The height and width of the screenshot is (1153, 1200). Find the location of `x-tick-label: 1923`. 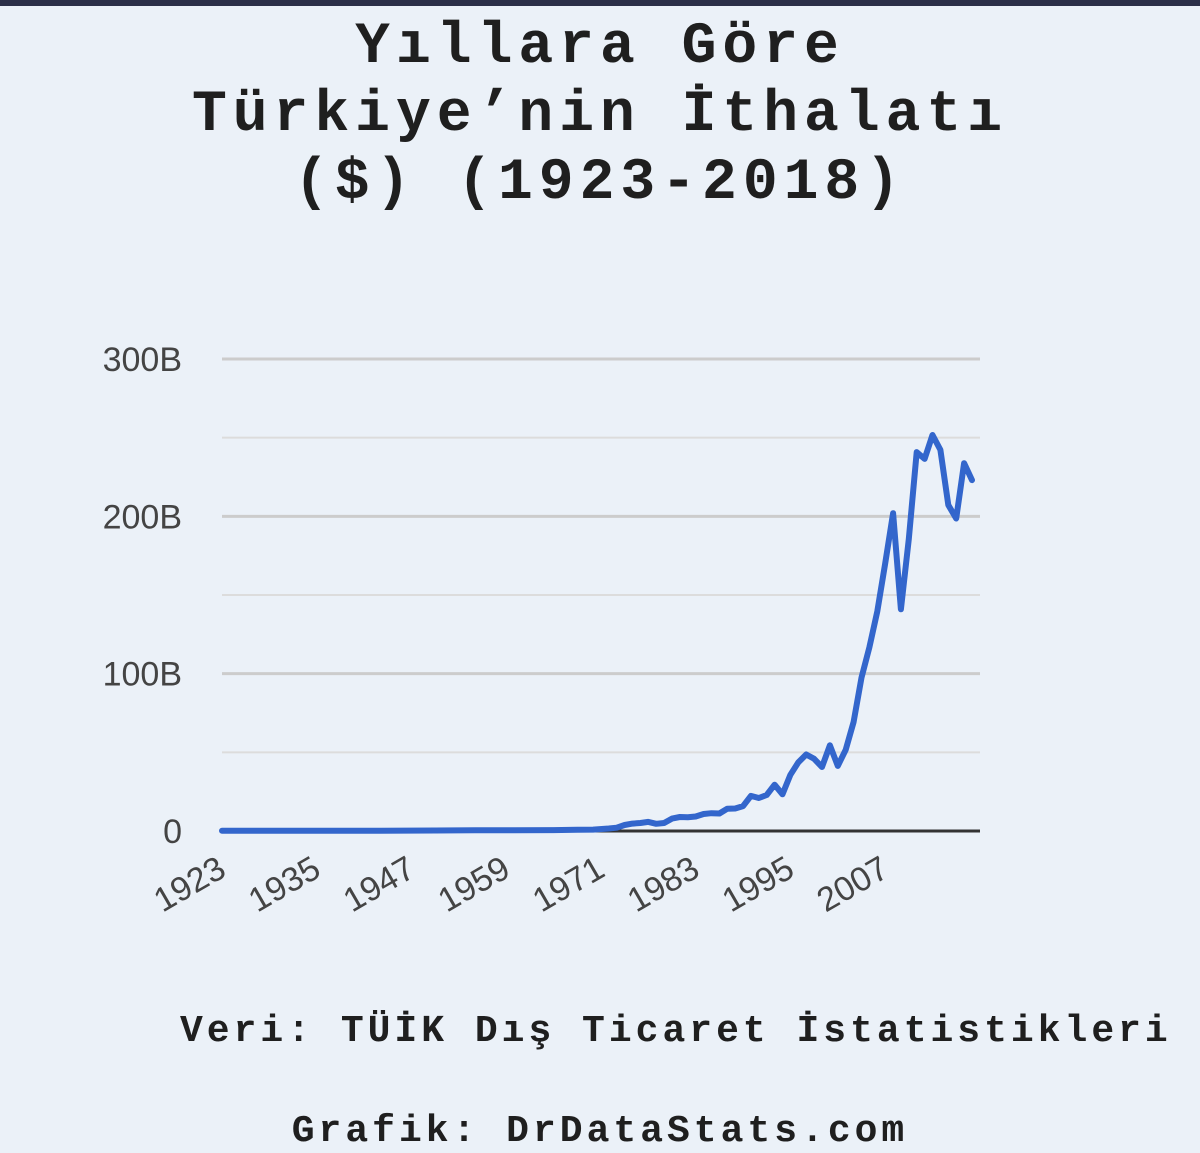

x-tick-label: 1923 is located at coordinates (189, 884).